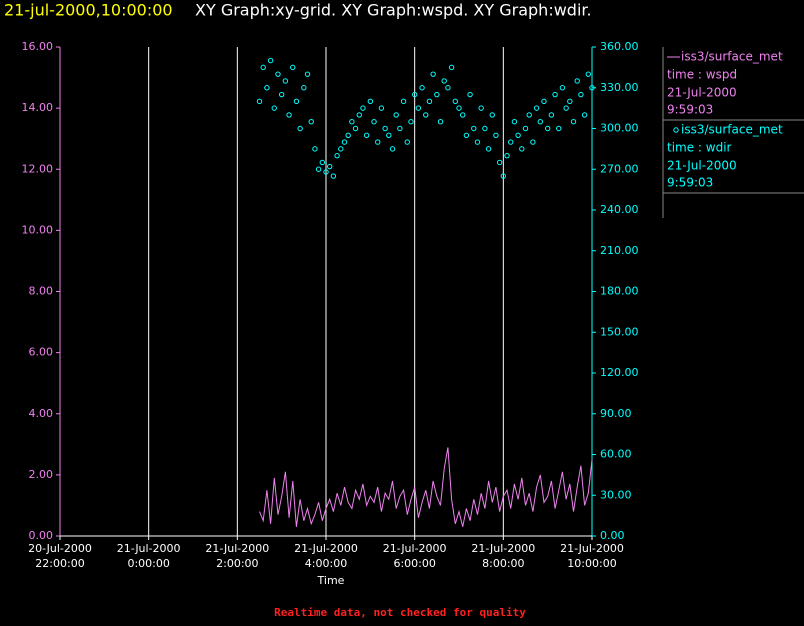 This screenshot has height=626, width=804. What do you see at coordinates (619, 250) in the screenshot?
I see `y2-tick-label: 210.00` at bounding box center [619, 250].